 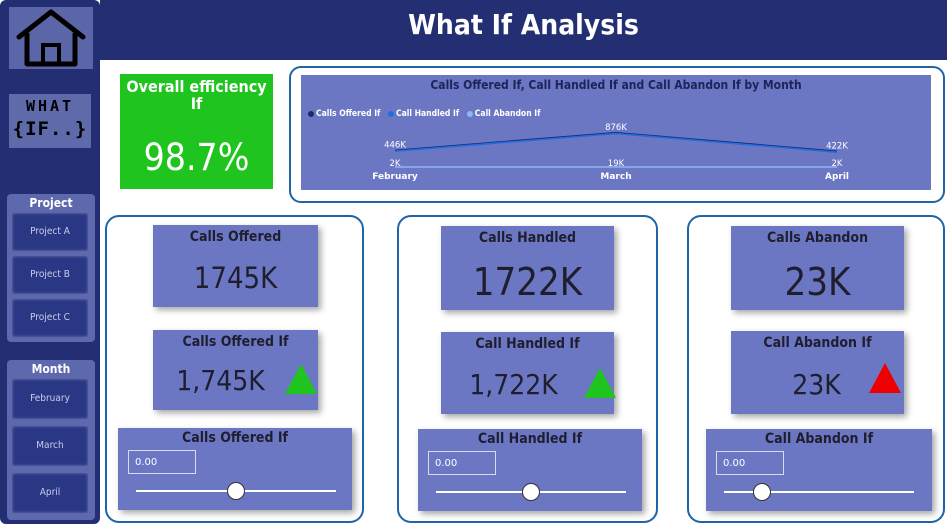 I want to click on calls-offered-if-input, so click(x=162, y=462).